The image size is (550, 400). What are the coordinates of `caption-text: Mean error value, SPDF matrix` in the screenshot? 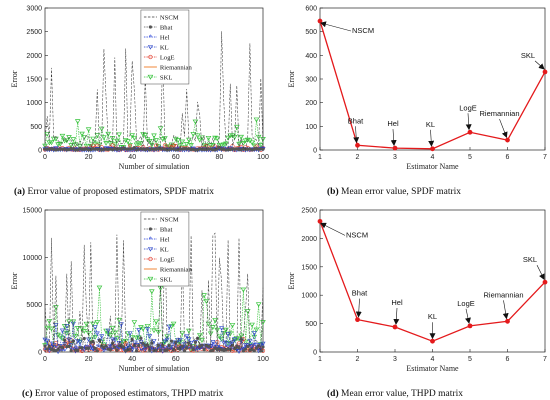 It's located at (400, 192).